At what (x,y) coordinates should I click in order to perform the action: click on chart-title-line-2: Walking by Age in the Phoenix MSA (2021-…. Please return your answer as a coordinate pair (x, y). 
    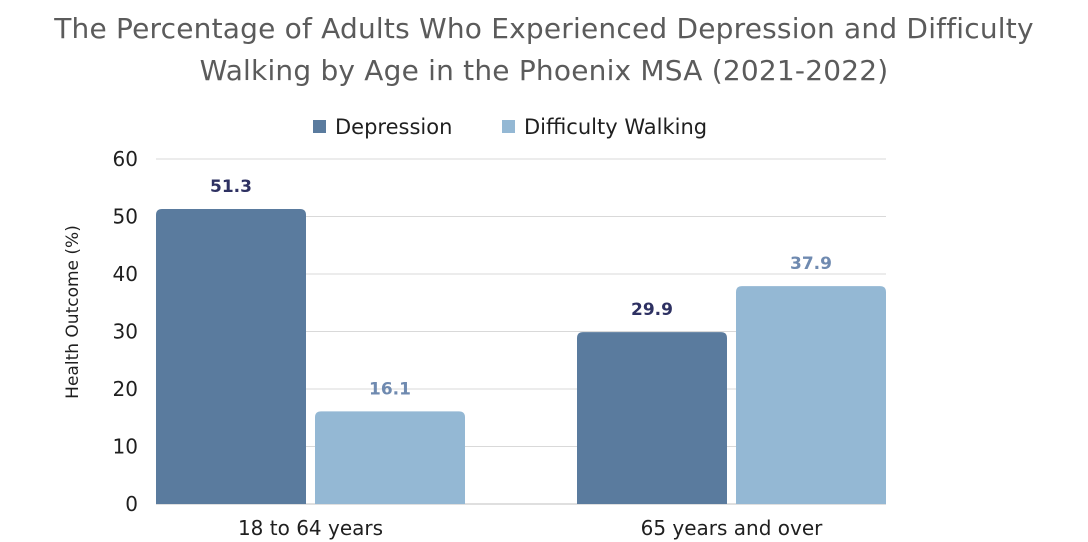
    Looking at the image, I should click on (544, 70).